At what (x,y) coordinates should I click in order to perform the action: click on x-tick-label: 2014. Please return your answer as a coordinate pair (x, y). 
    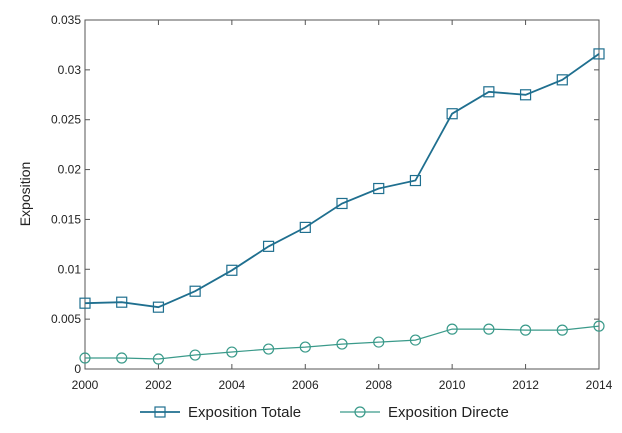
    Looking at the image, I should click on (599, 385).